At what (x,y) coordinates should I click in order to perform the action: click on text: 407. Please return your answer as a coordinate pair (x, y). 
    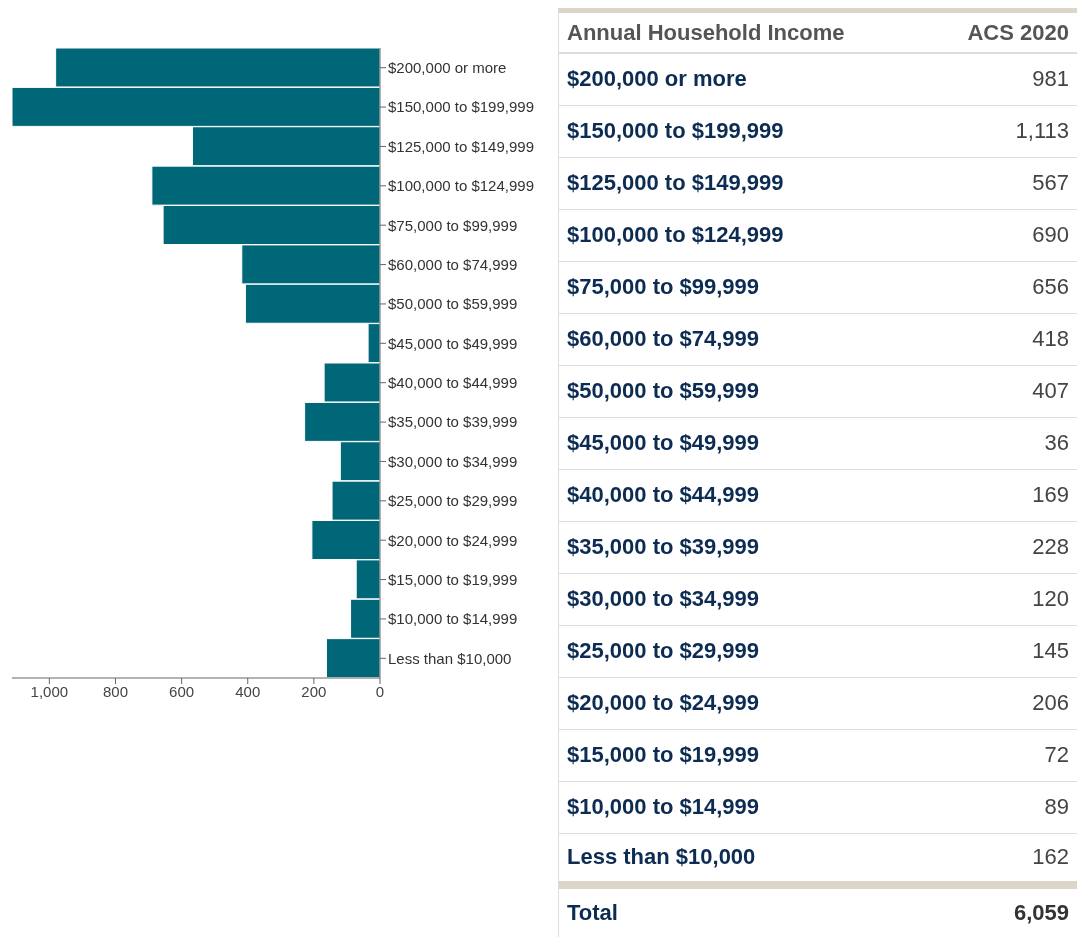
    Looking at the image, I should click on (1050, 391).